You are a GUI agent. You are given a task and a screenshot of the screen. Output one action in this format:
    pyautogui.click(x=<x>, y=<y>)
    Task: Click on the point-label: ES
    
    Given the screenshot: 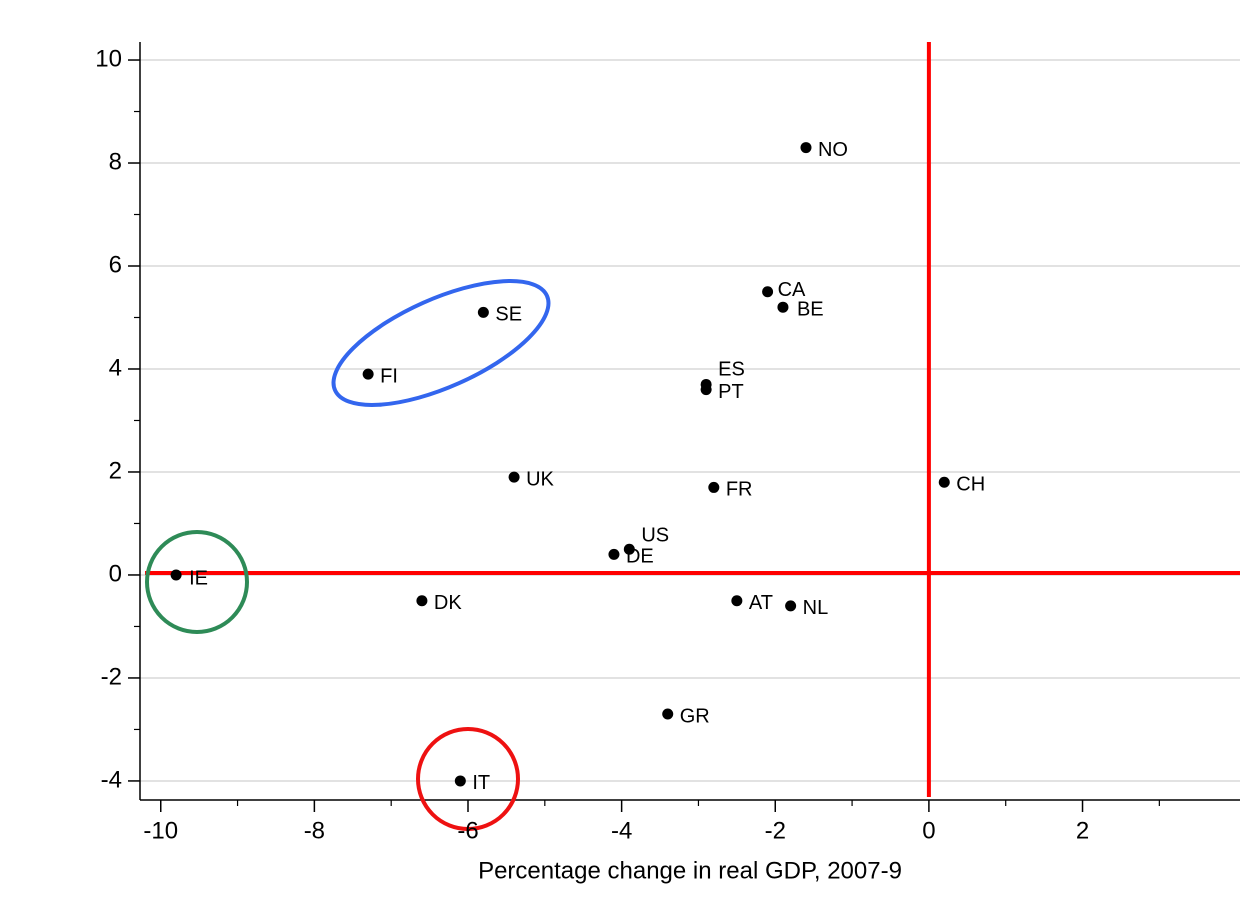 What is the action you would take?
    pyautogui.click(x=731, y=370)
    